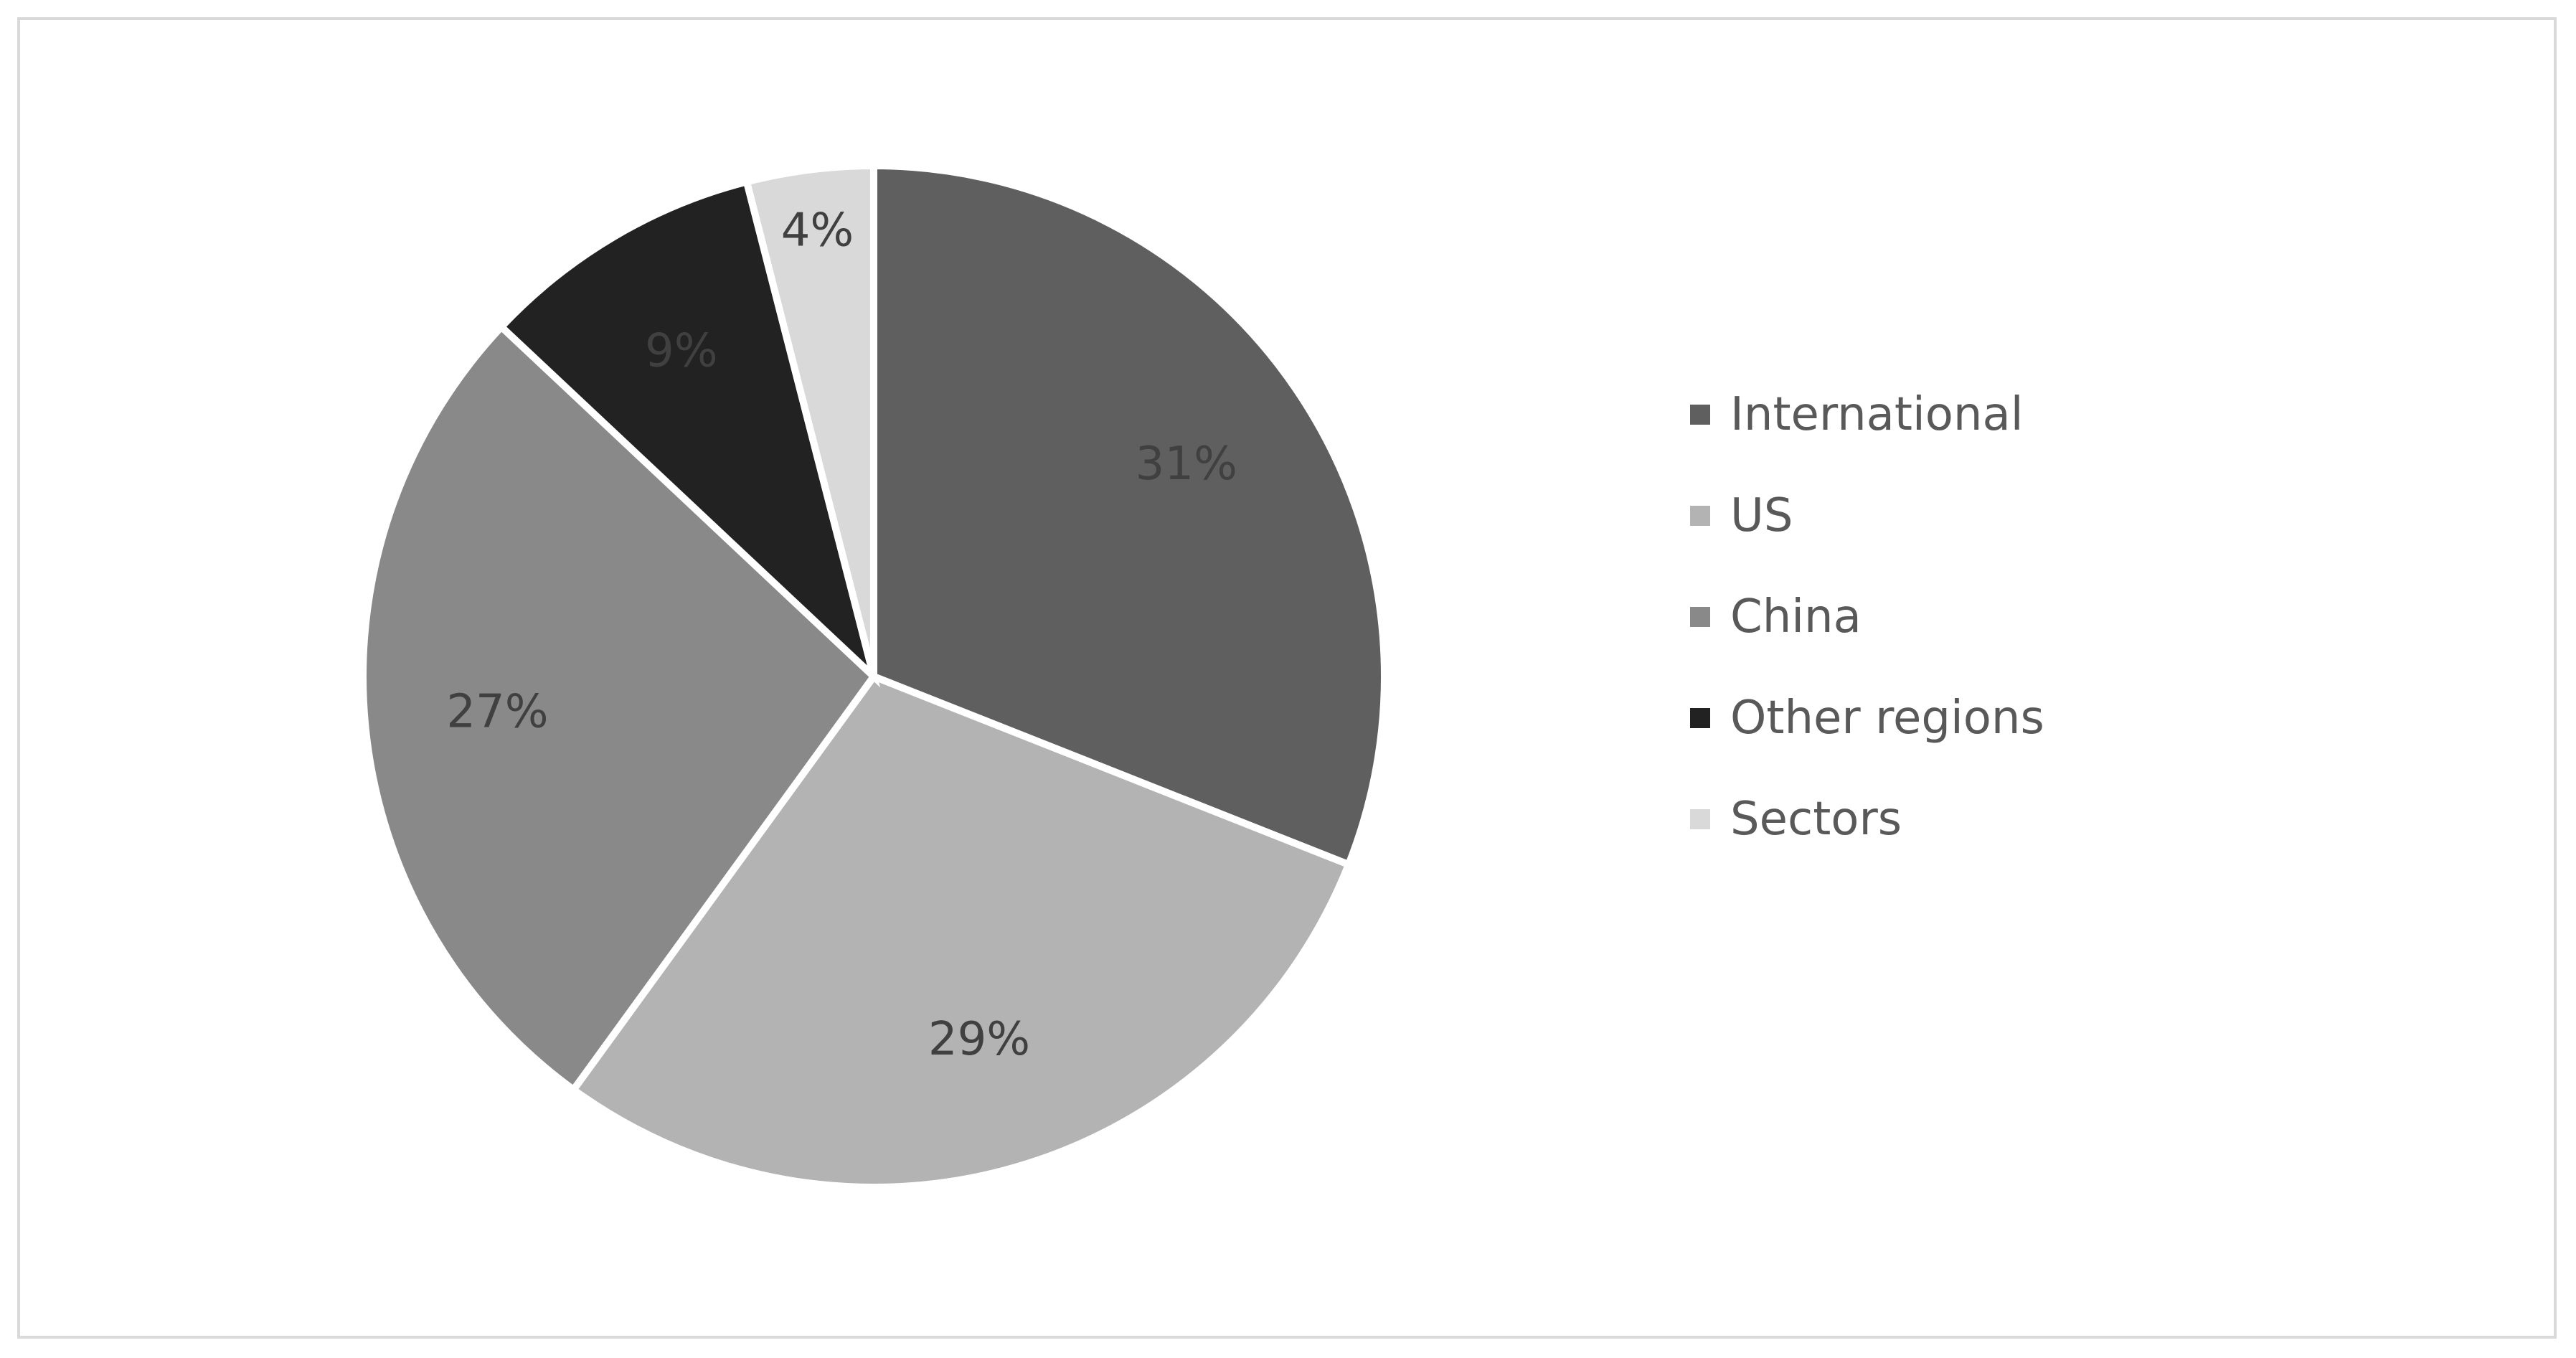  I want to click on legend-item-sectors: Sectors, so click(1796, 819).